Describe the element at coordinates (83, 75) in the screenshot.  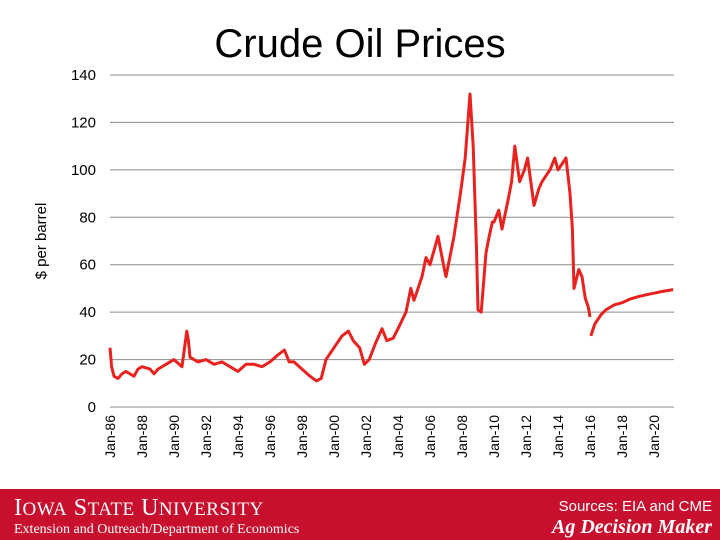
I see `y-tick-label: 140` at that location.